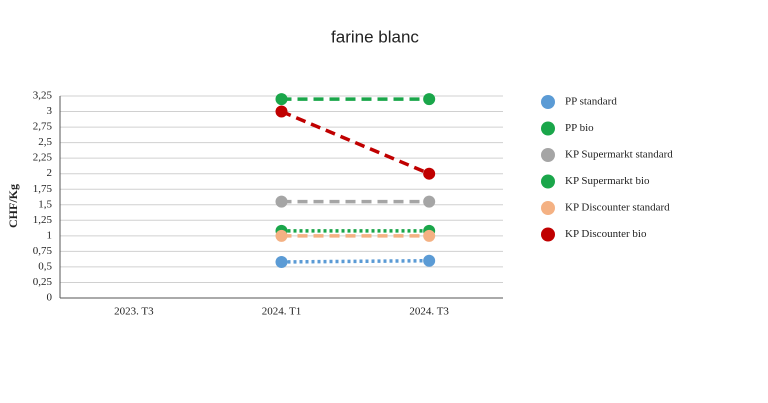  Describe the element at coordinates (50, 298) in the screenshot. I see `y-tick-label: 0` at that location.